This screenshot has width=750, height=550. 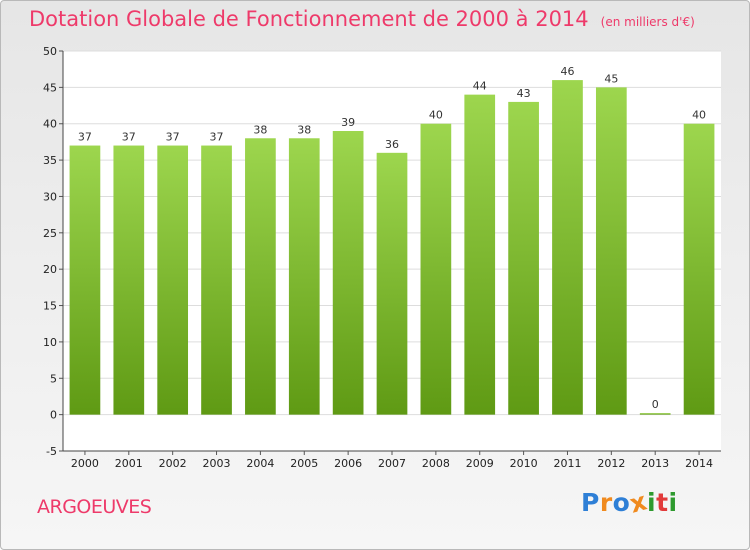 I want to click on data-label: 43, so click(x=524, y=93).